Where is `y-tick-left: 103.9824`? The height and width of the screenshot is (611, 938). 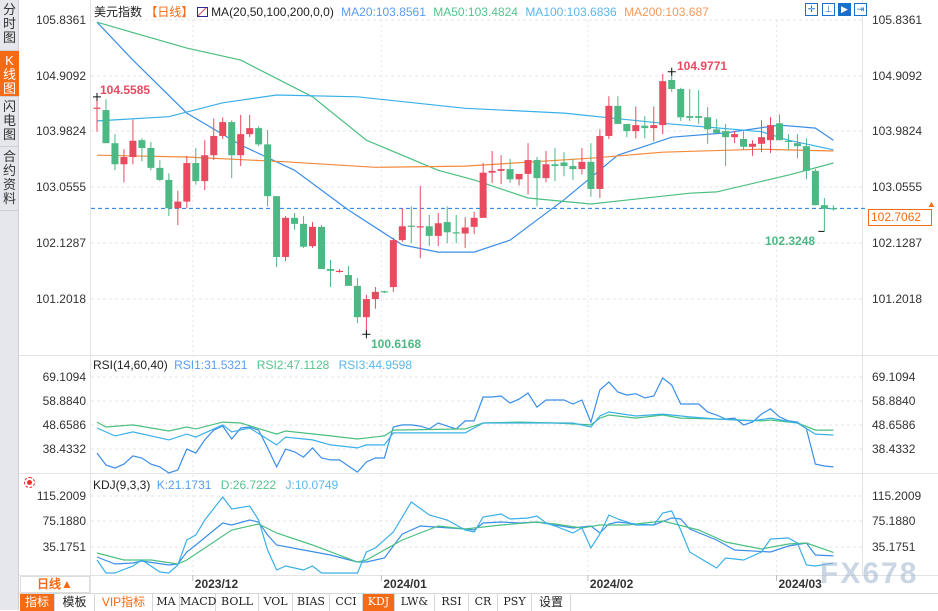
y-tick-left: 103.9824 is located at coordinates (60, 131).